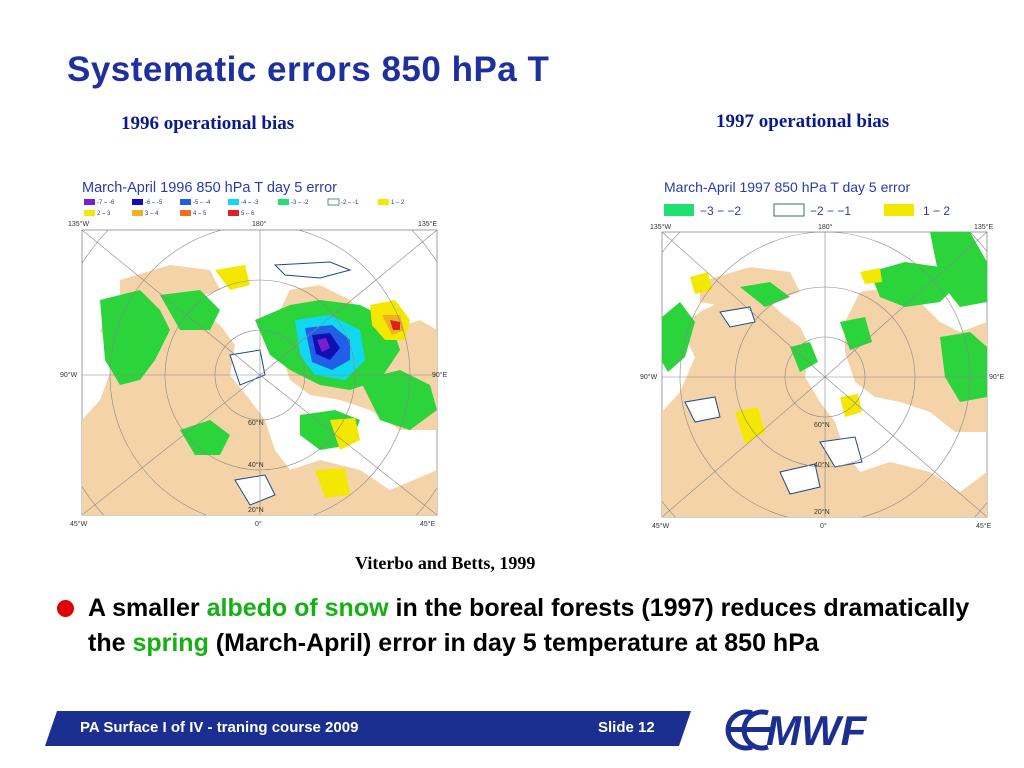 Image resolution: width=1024 pixels, height=768 pixels. Describe the element at coordinates (817, 730) in the screenshot. I see `ecmwf-logo-text: MWF` at that location.